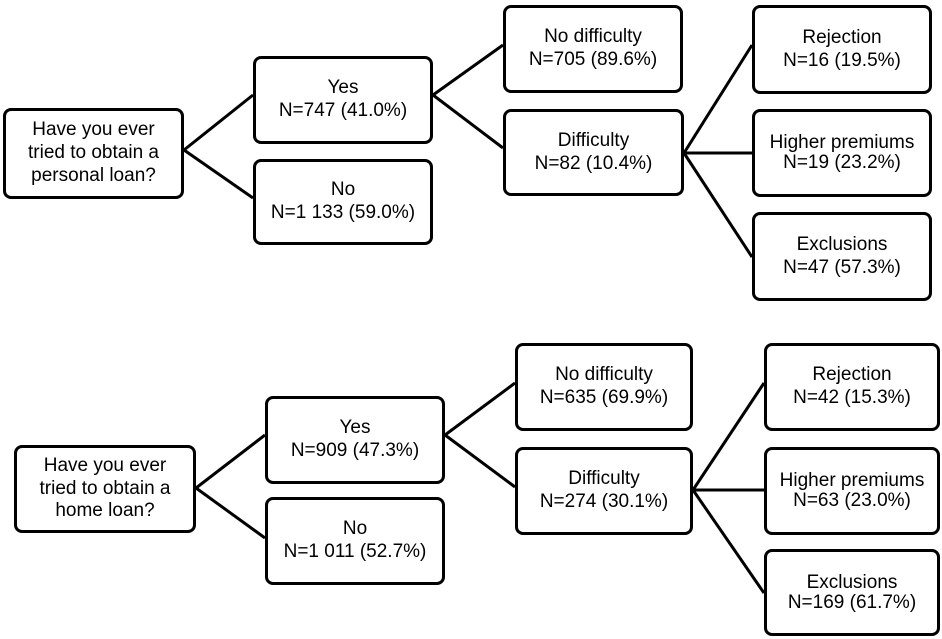 The height and width of the screenshot is (639, 942). I want to click on home-loan-rejection-box: Rejection N=42 (15.3%), so click(852, 387).